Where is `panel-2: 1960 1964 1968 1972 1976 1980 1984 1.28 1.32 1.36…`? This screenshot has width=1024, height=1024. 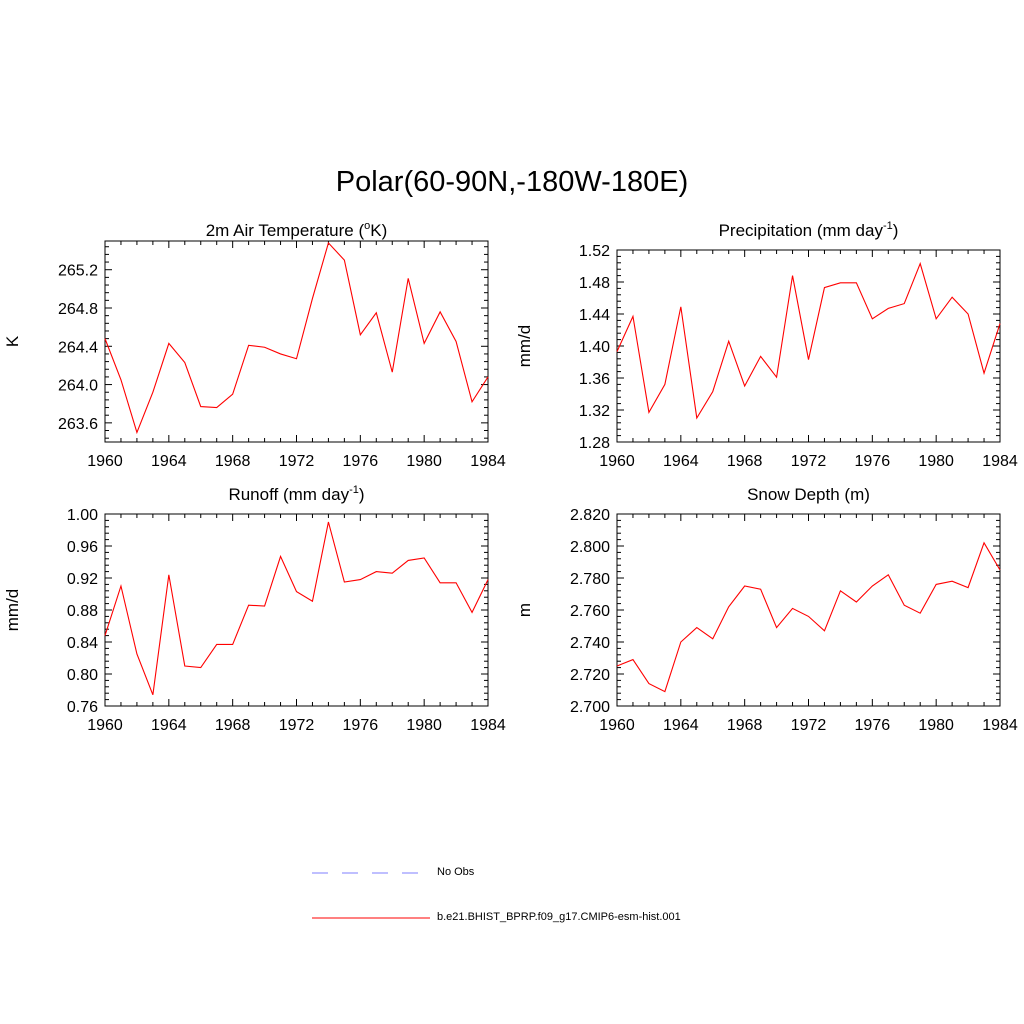 panel-2: 1960 1964 1968 1972 1976 1980 1984 1.28 1.32 1.36… is located at coordinates (766, 345).